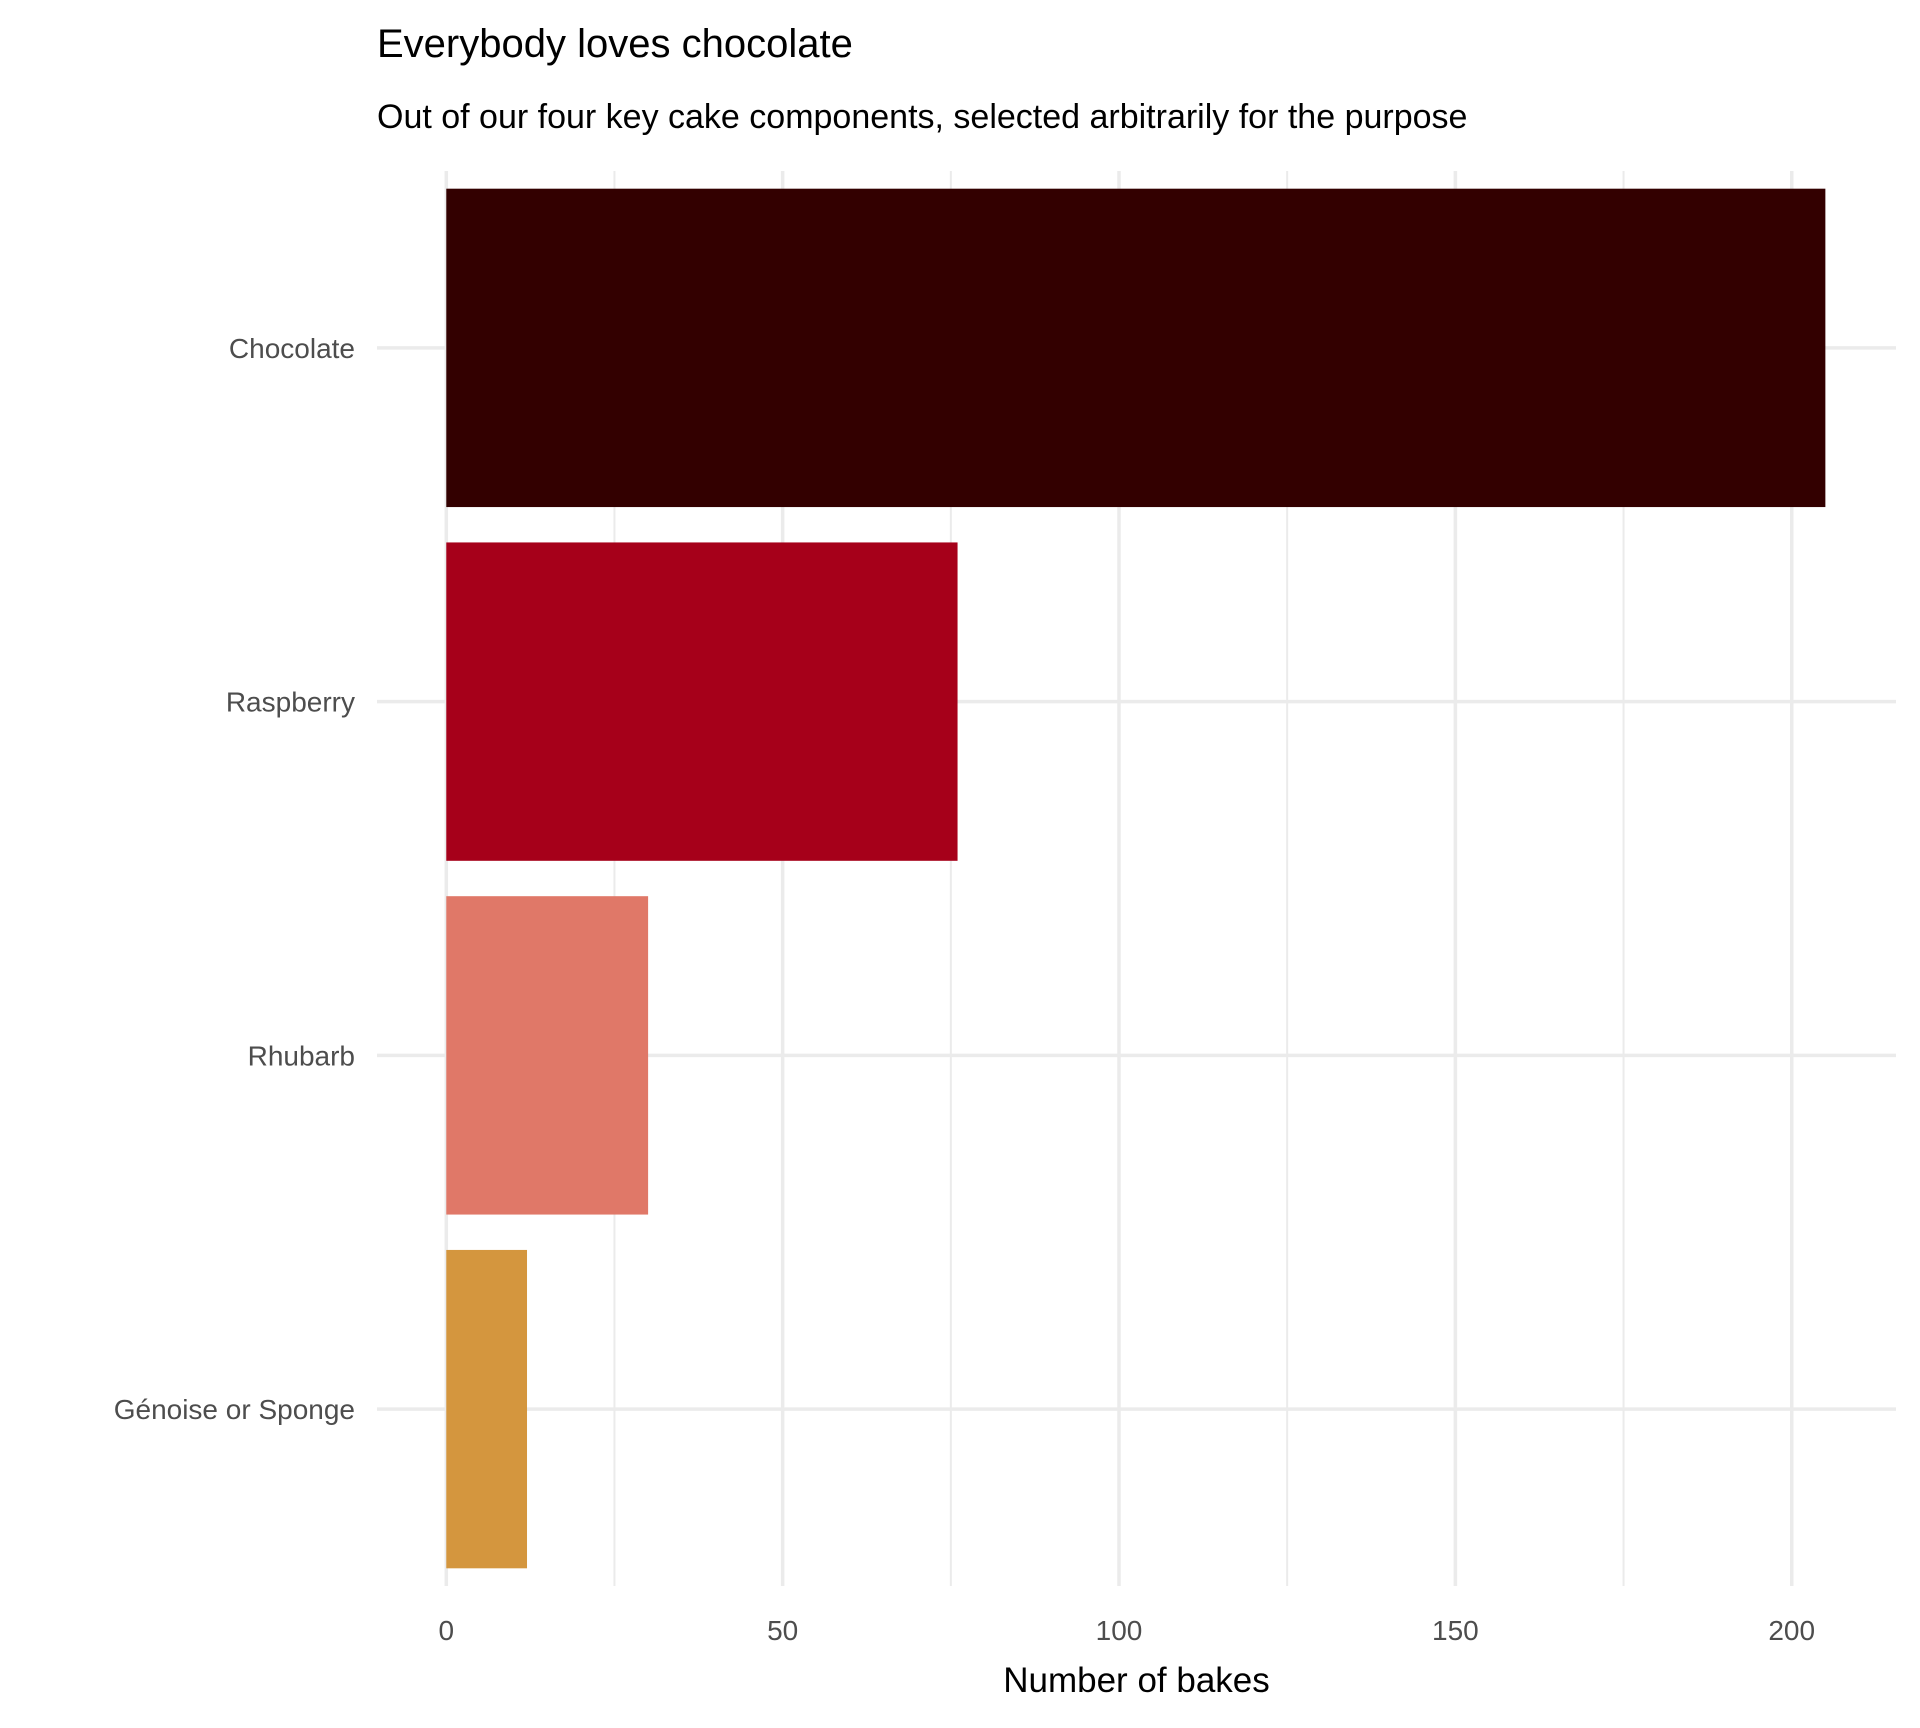 The height and width of the screenshot is (1728, 1920). What do you see at coordinates (292, 348) in the screenshot?
I see `y-tick-label: Chocolate` at bounding box center [292, 348].